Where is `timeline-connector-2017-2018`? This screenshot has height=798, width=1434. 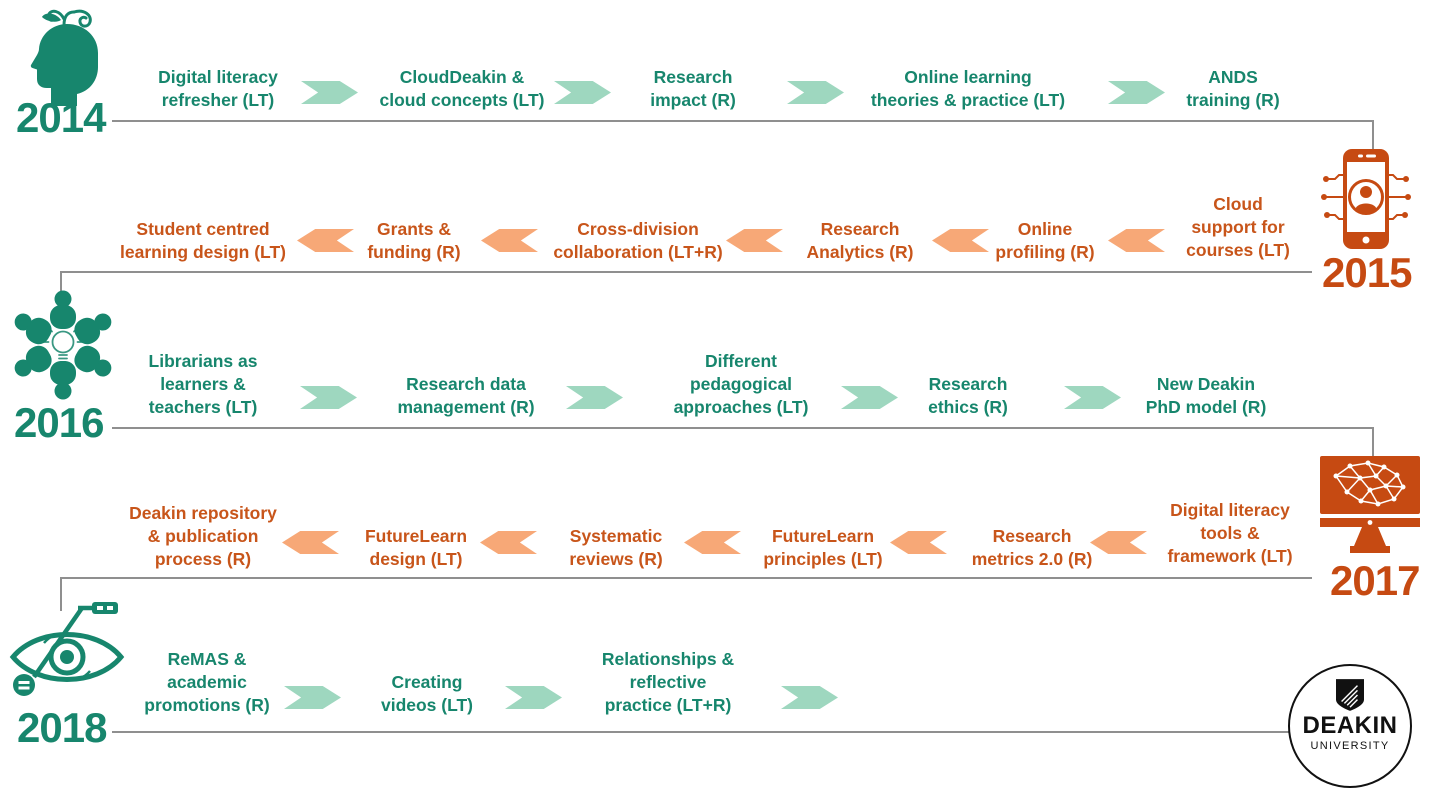
timeline-connector-2017-2018 is located at coordinates (61, 594).